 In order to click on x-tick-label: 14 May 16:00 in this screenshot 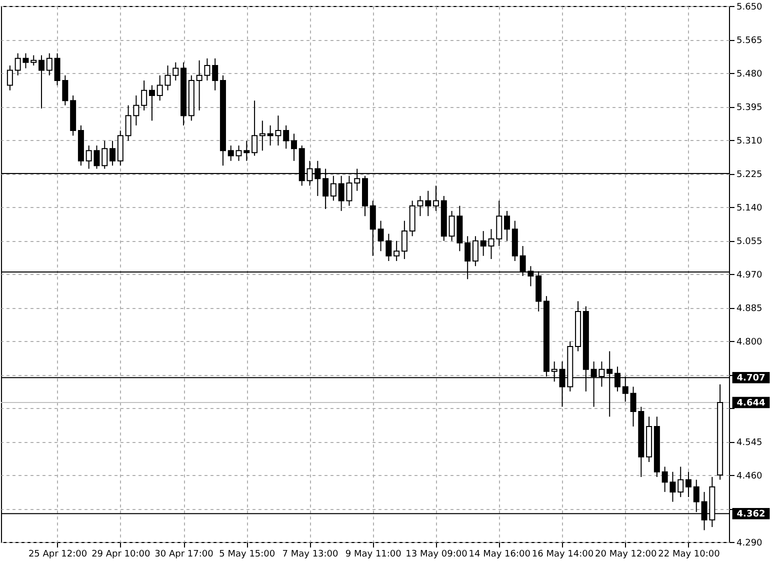, I will do `click(499, 555)`.